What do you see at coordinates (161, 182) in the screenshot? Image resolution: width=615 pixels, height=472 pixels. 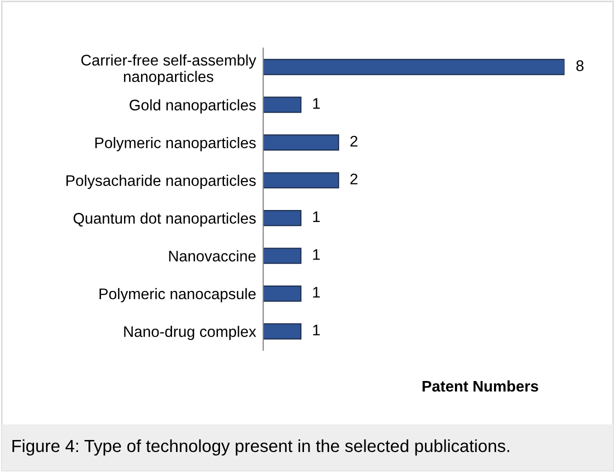 I see `y-tick-label: Polysacharide nanoparticles` at bounding box center [161, 182].